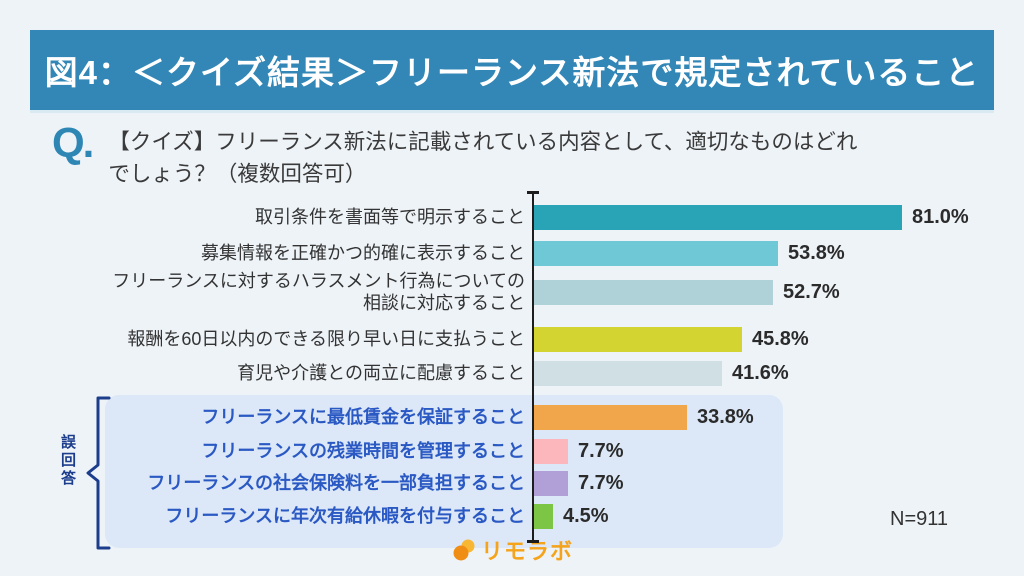  Describe the element at coordinates (725, 416) in the screenshot. I see `bar-value-label: 33.8%` at that location.